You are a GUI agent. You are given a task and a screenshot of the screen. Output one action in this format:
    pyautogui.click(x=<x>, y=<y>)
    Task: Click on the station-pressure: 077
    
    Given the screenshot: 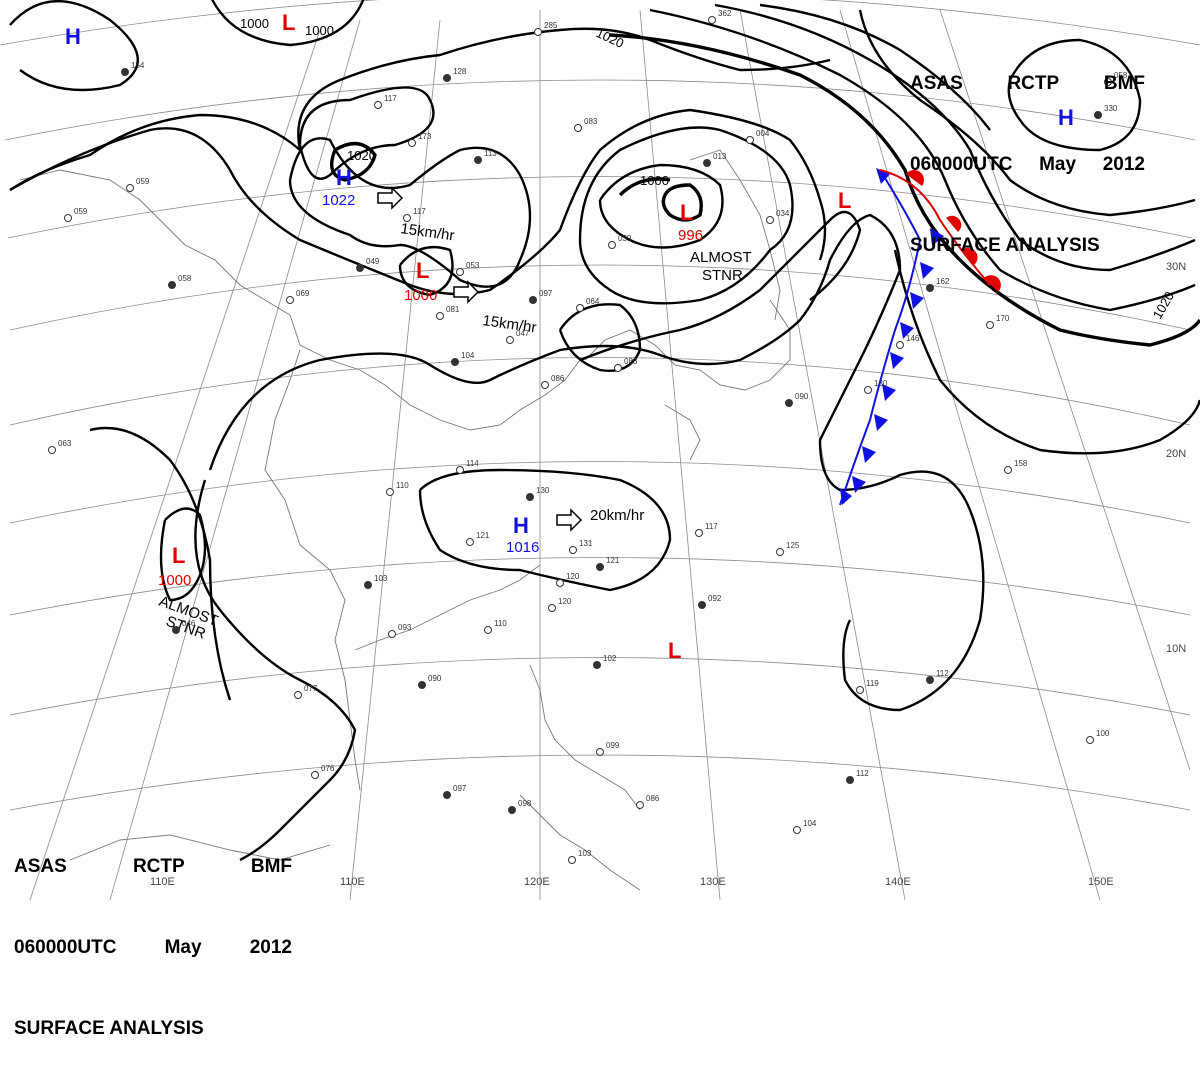 What is the action you would take?
    pyautogui.click(x=311, y=688)
    